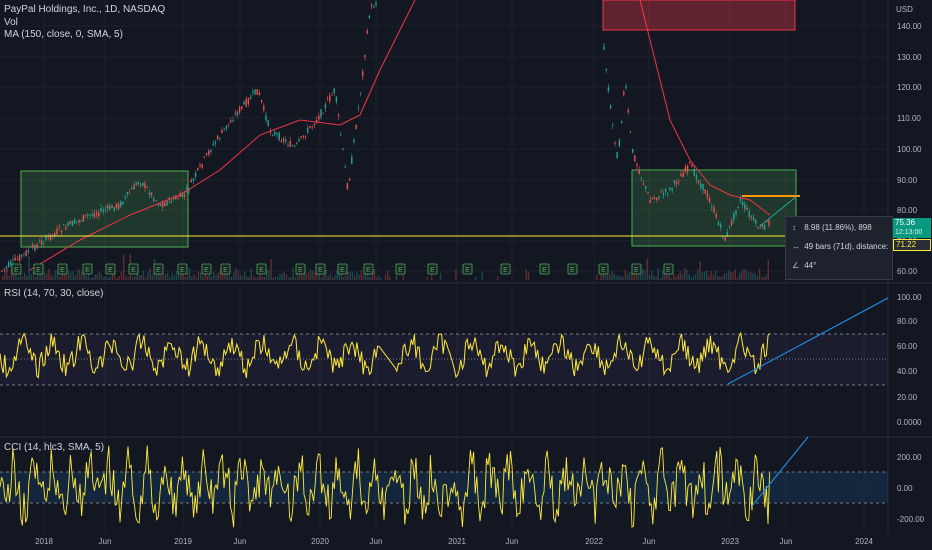 The width and height of the screenshot is (932, 550). Describe the element at coordinates (54, 447) in the screenshot. I see `cci-indicator-label: CCI (14, hlc3, SMA, 5)` at that location.